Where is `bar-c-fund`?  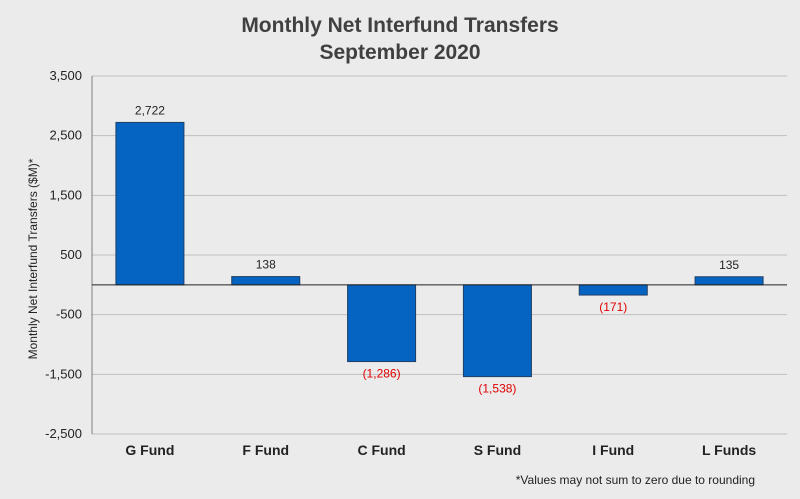
bar-c-fund is located at coordinates (382, 323).